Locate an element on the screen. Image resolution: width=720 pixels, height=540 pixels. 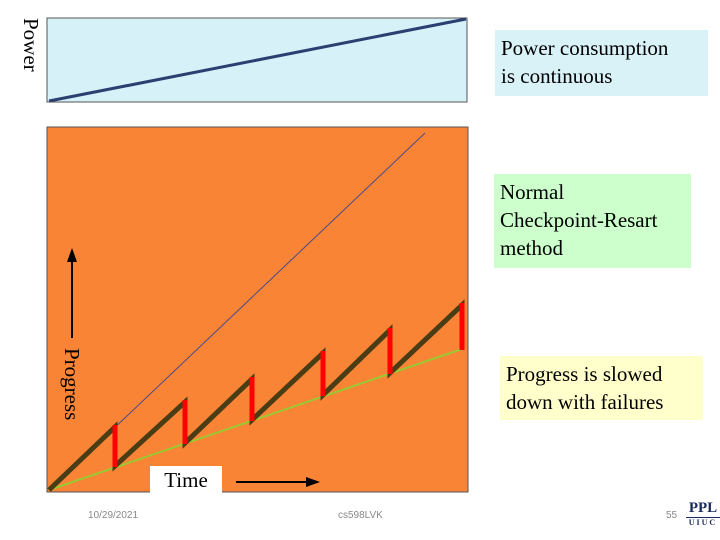
callout-progress-line-2: down with failures is located at coordinates (585, 402).